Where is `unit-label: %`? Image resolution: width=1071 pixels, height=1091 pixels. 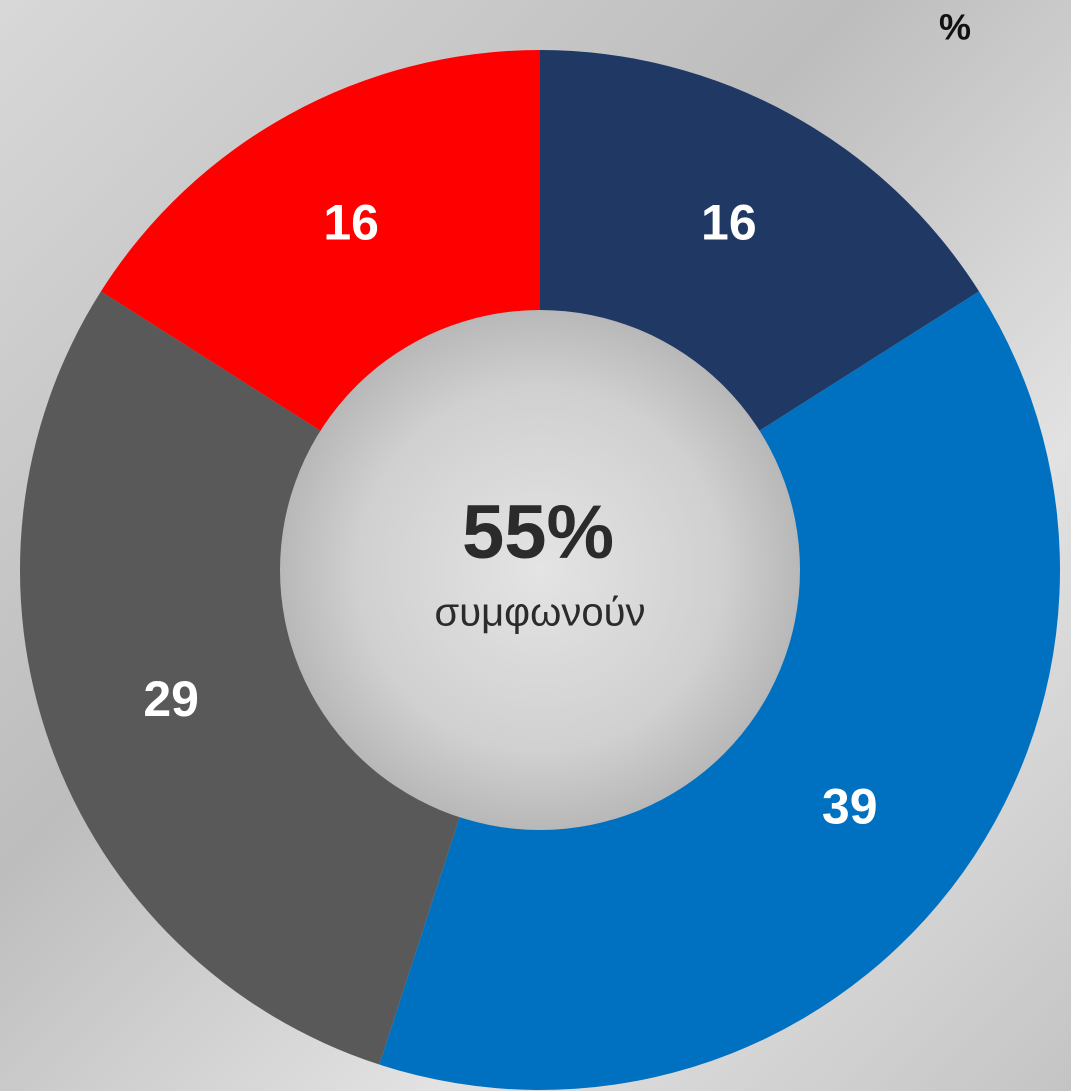
unit-label: % is located at coordinates (955, 27).